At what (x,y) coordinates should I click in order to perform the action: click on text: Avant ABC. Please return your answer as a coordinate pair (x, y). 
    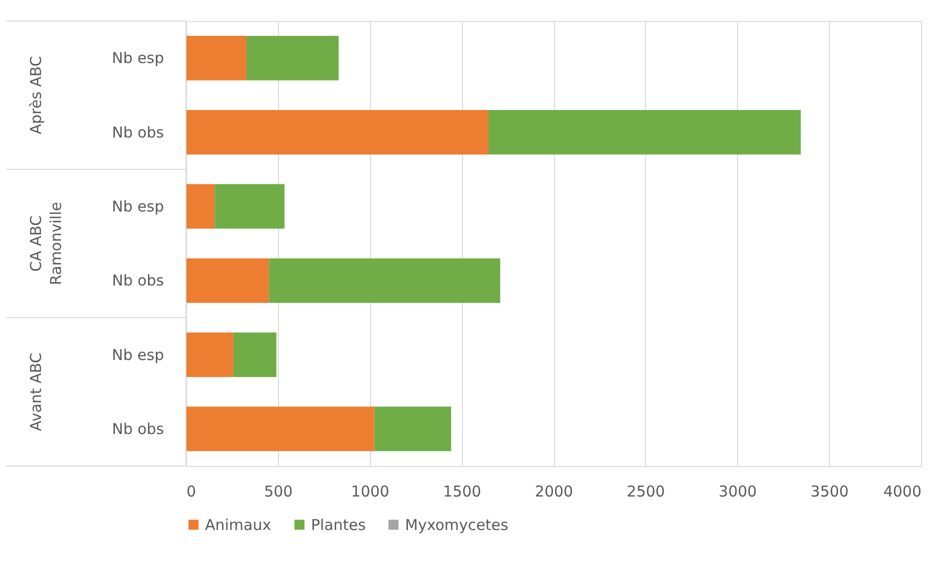
    Looking at the image, I should click on (36, 392).